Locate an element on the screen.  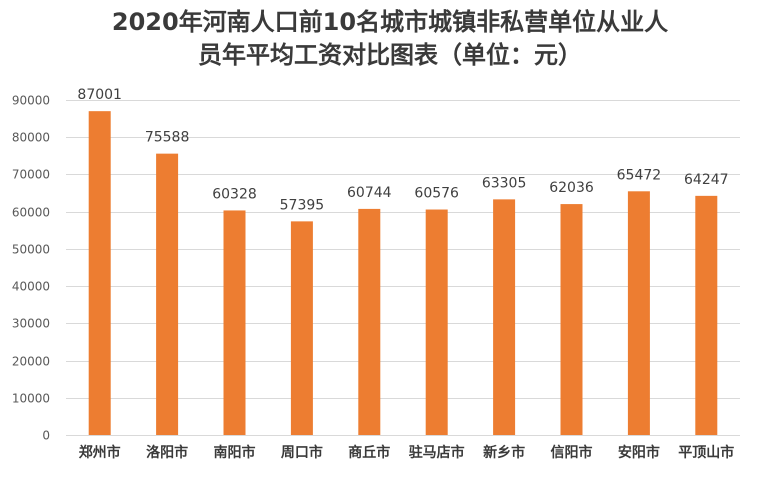
value-label: 57395 is located at coordinates (302, 205).